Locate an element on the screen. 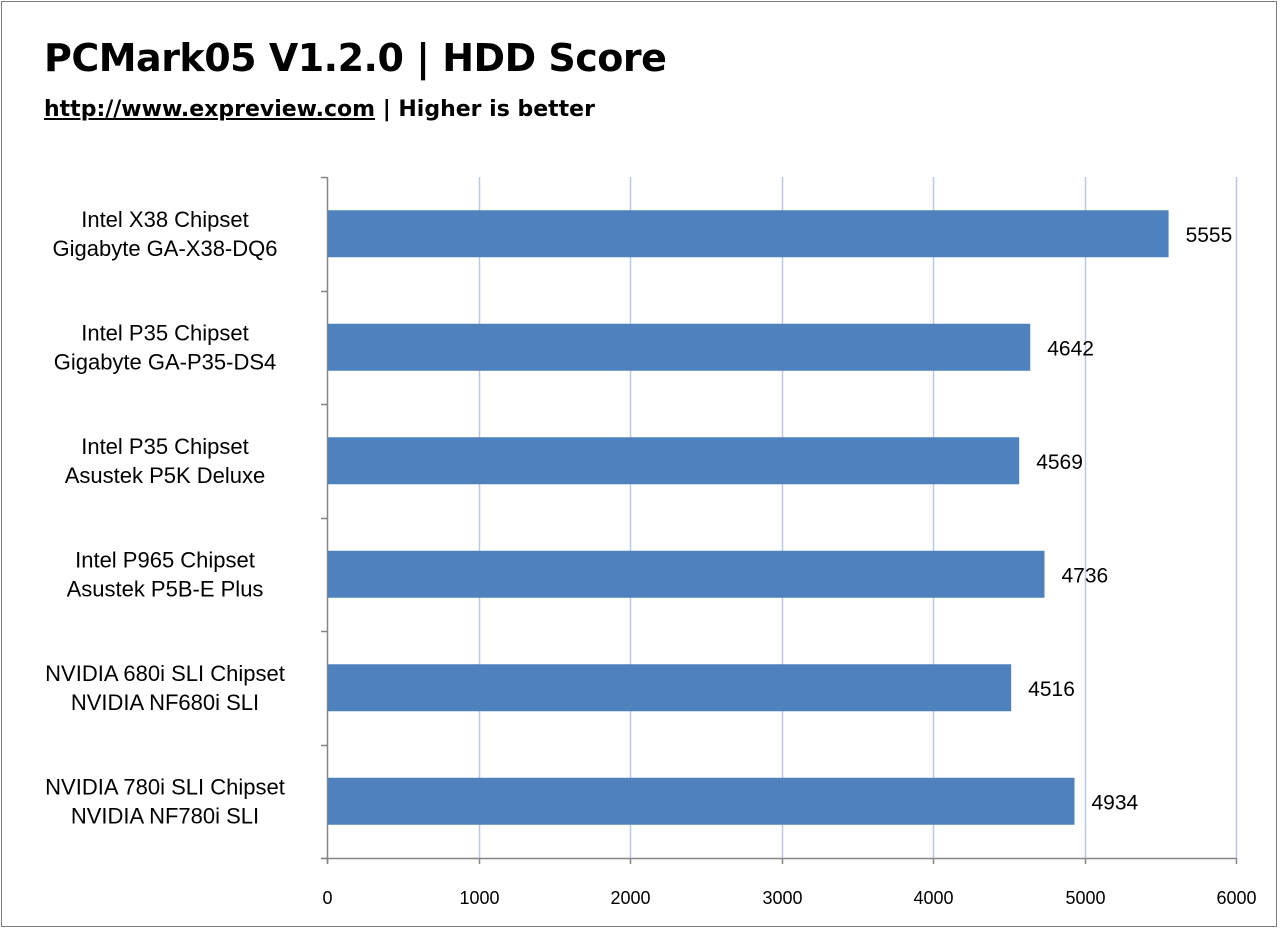 The width and height of the screenshot is (1280, 930). data-label: 4934 is located at coordinates (1115, 802).